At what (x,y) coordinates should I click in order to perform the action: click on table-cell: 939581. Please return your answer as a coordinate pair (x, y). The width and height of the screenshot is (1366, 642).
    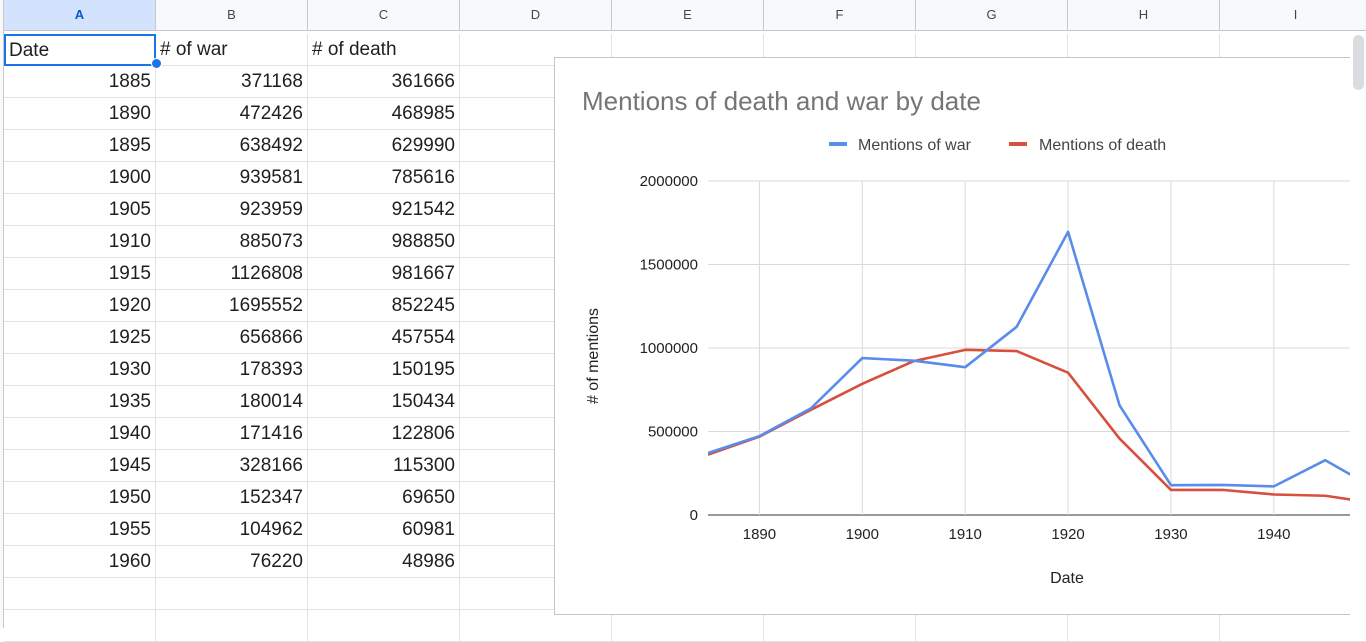
    Looking at the image, I should click on (232, 178).